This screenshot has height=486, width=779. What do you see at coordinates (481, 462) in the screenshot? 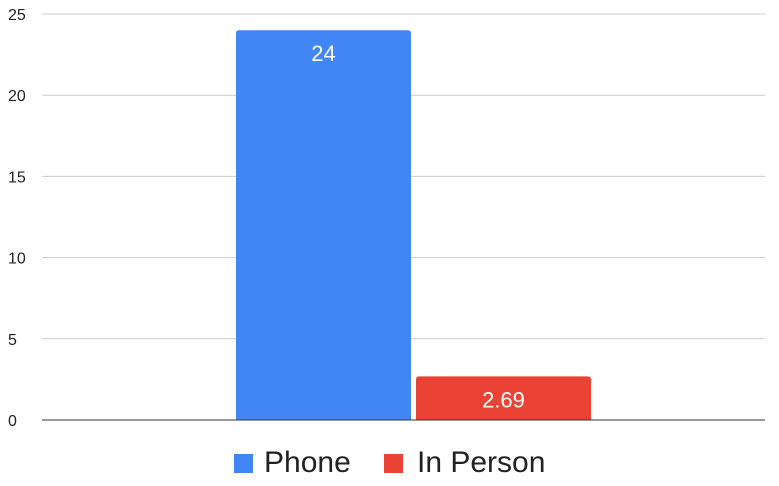
I see `legend-label-in-person: In Person` at bounding box center [481, 462].